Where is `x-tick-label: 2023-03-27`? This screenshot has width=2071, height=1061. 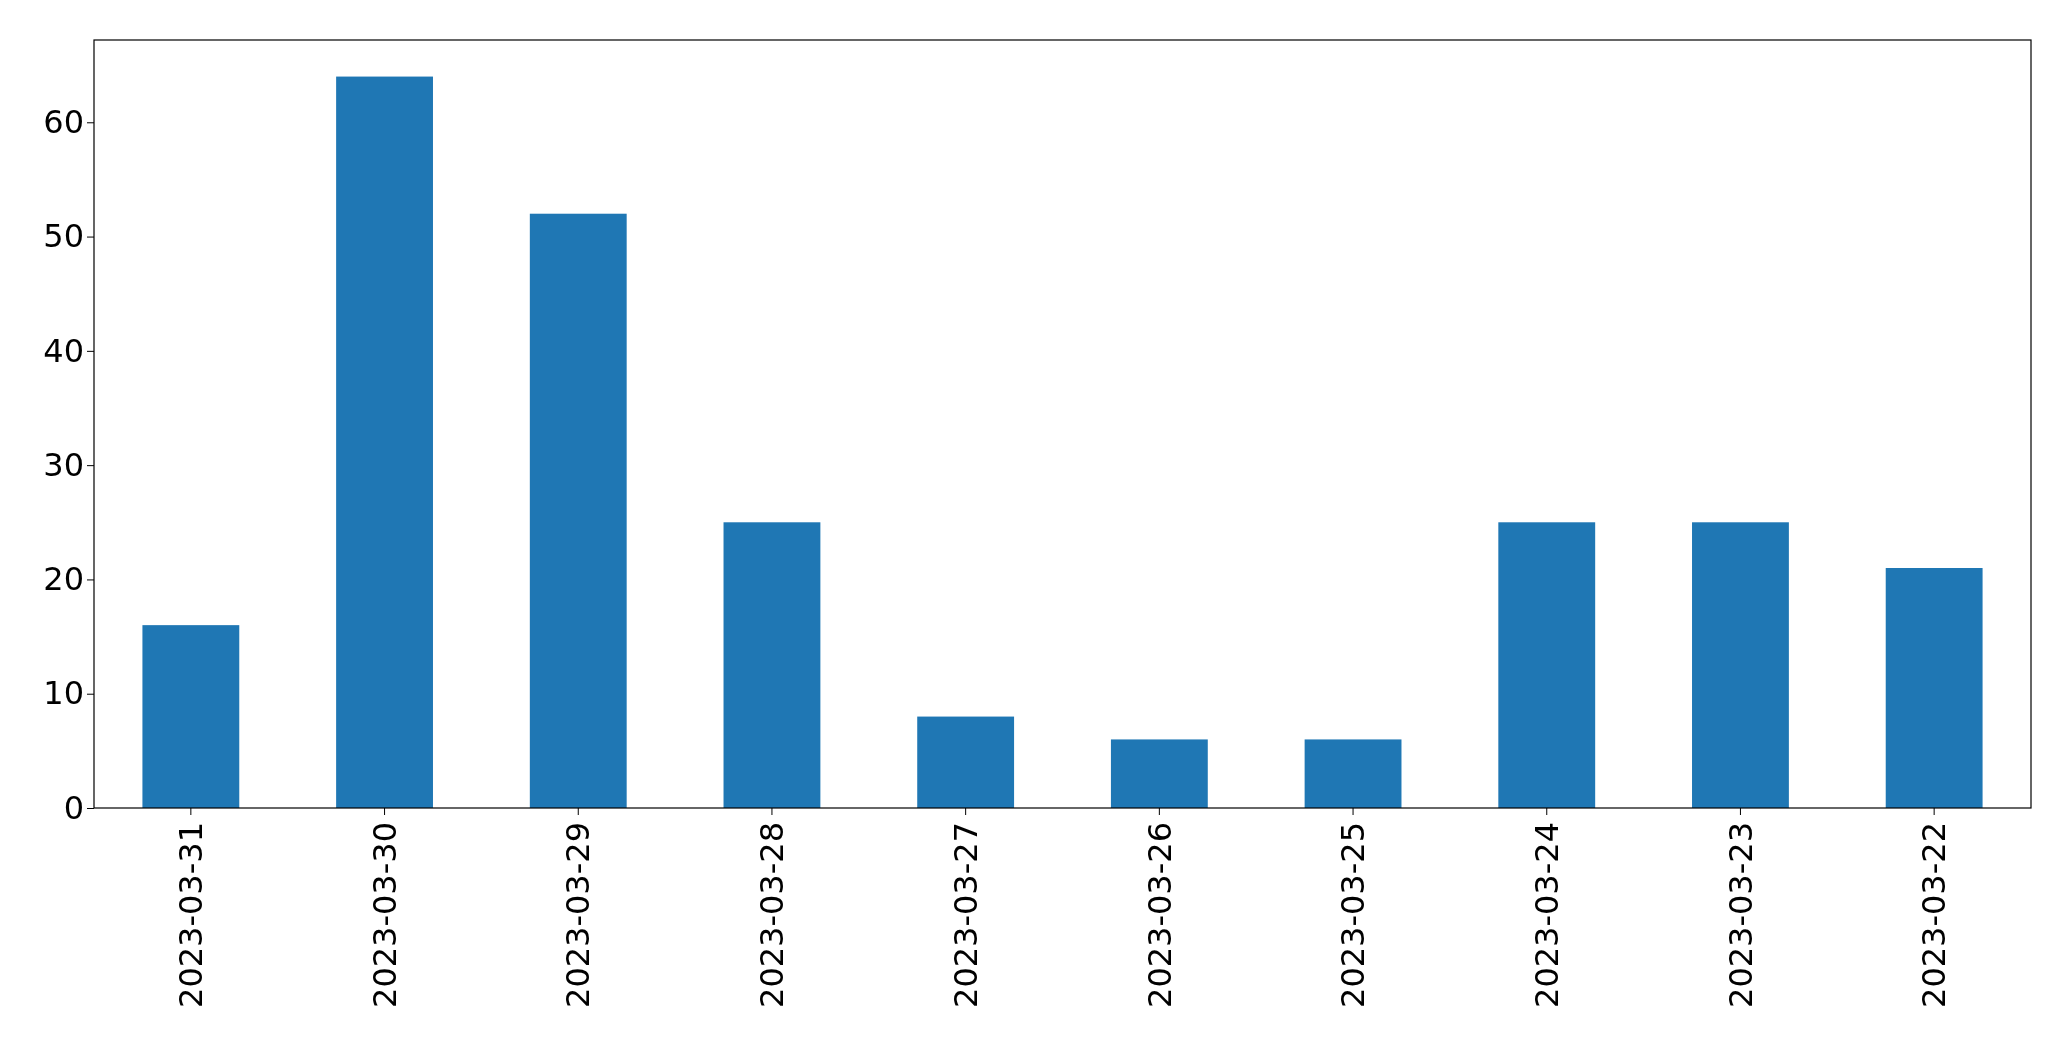 x-tick-label: 2023-03-27 is located at coordinates (965, 915).